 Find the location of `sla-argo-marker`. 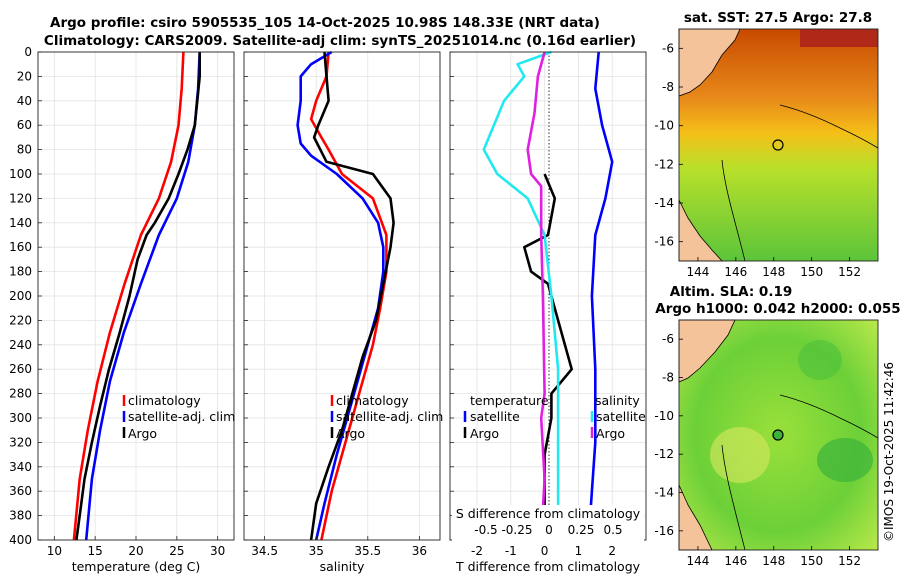

sla-argo-marker is located at coordinates (778, 435).